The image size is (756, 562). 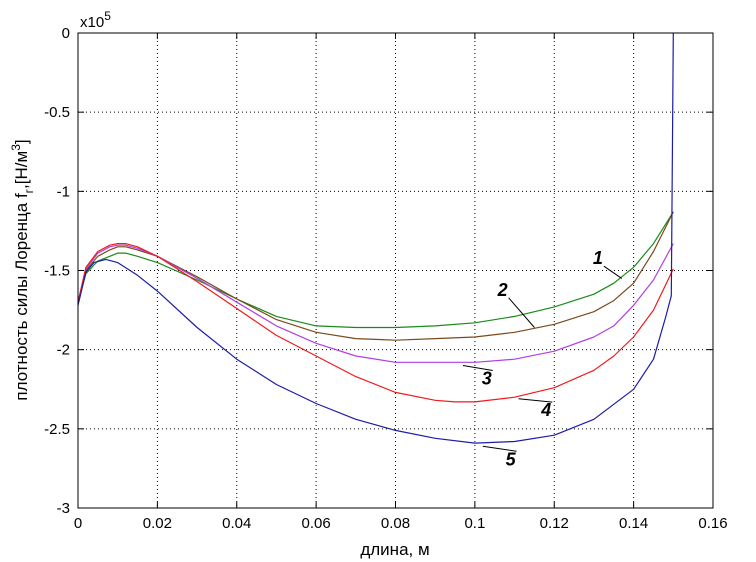 I want to click on y-tick-label: -0.5, so click(x=57, y=112).